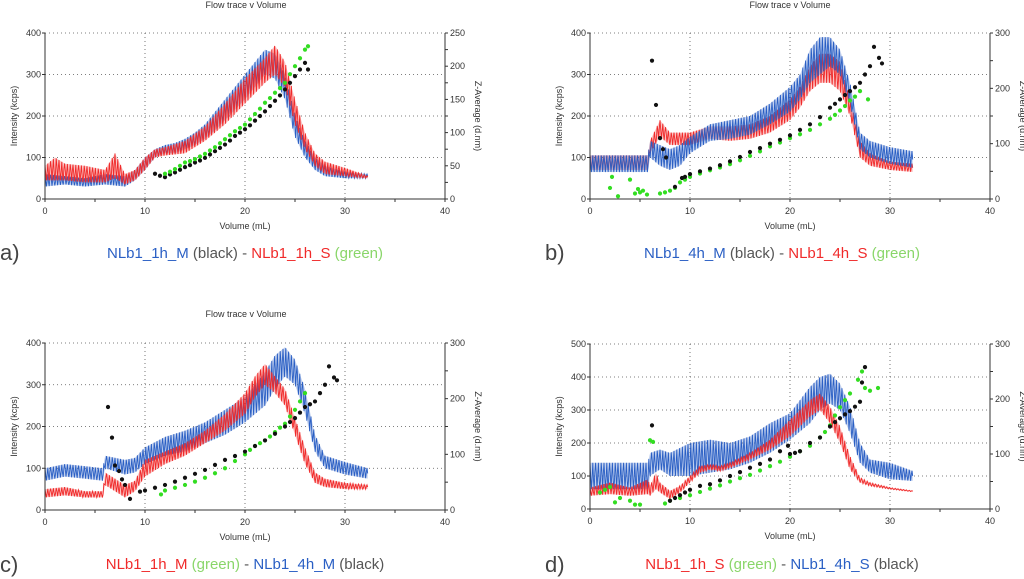 The image size is (1024, 579). I want to click on y2-tick-label: 0, so click(452, 510).